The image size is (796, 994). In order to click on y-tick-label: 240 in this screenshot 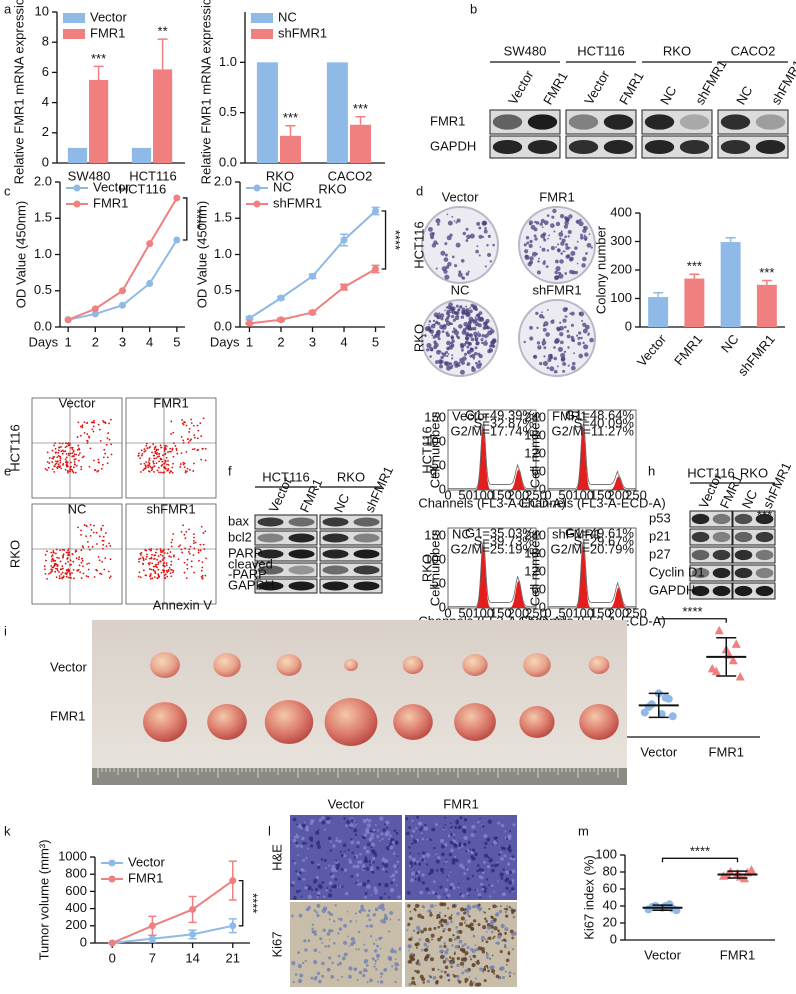, I will do `click(535, 534)`.